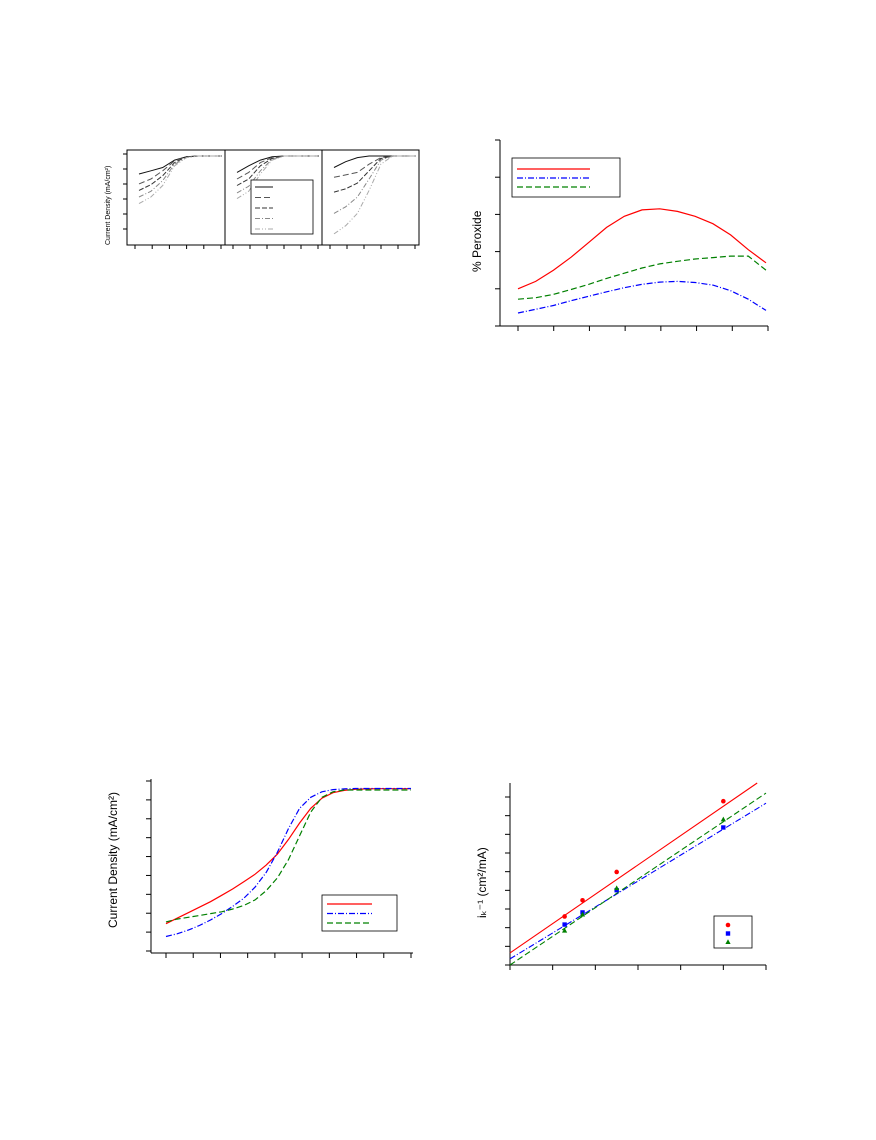  Describe the element at coordinates (477, 241) in the screenshot. I see `y-axis-label: % Peroxide` at that location.